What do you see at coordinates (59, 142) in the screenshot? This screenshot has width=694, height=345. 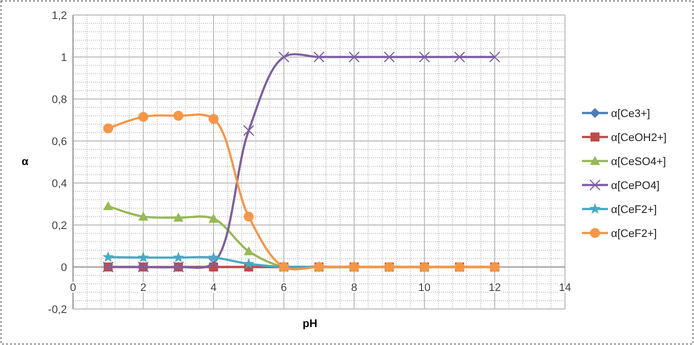 I see `y-tick-label: 0,6` at bounding box center [59, 142].